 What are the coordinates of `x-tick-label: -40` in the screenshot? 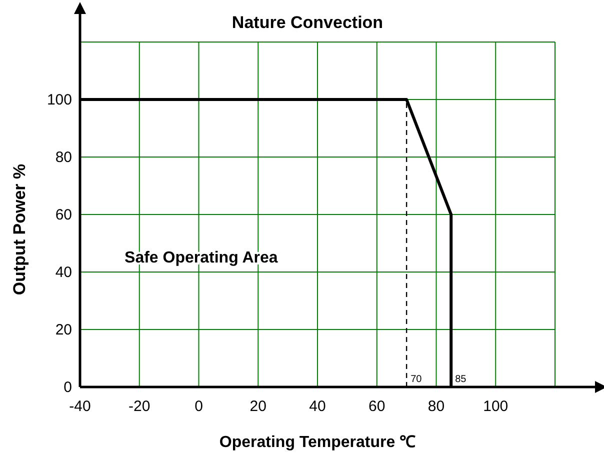 It's located at (80, 406).